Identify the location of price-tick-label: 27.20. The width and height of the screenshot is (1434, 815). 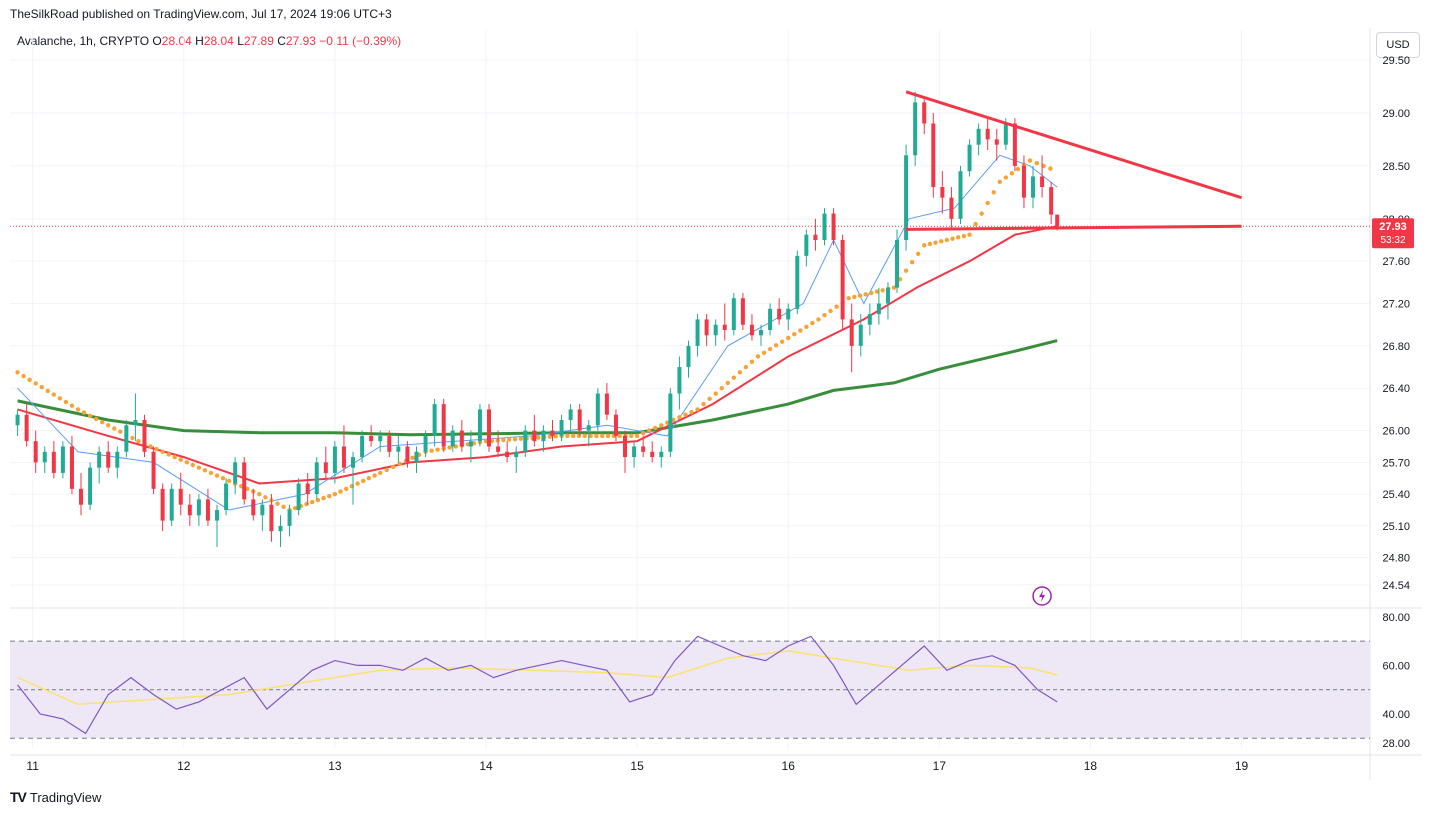
(1396, 305).